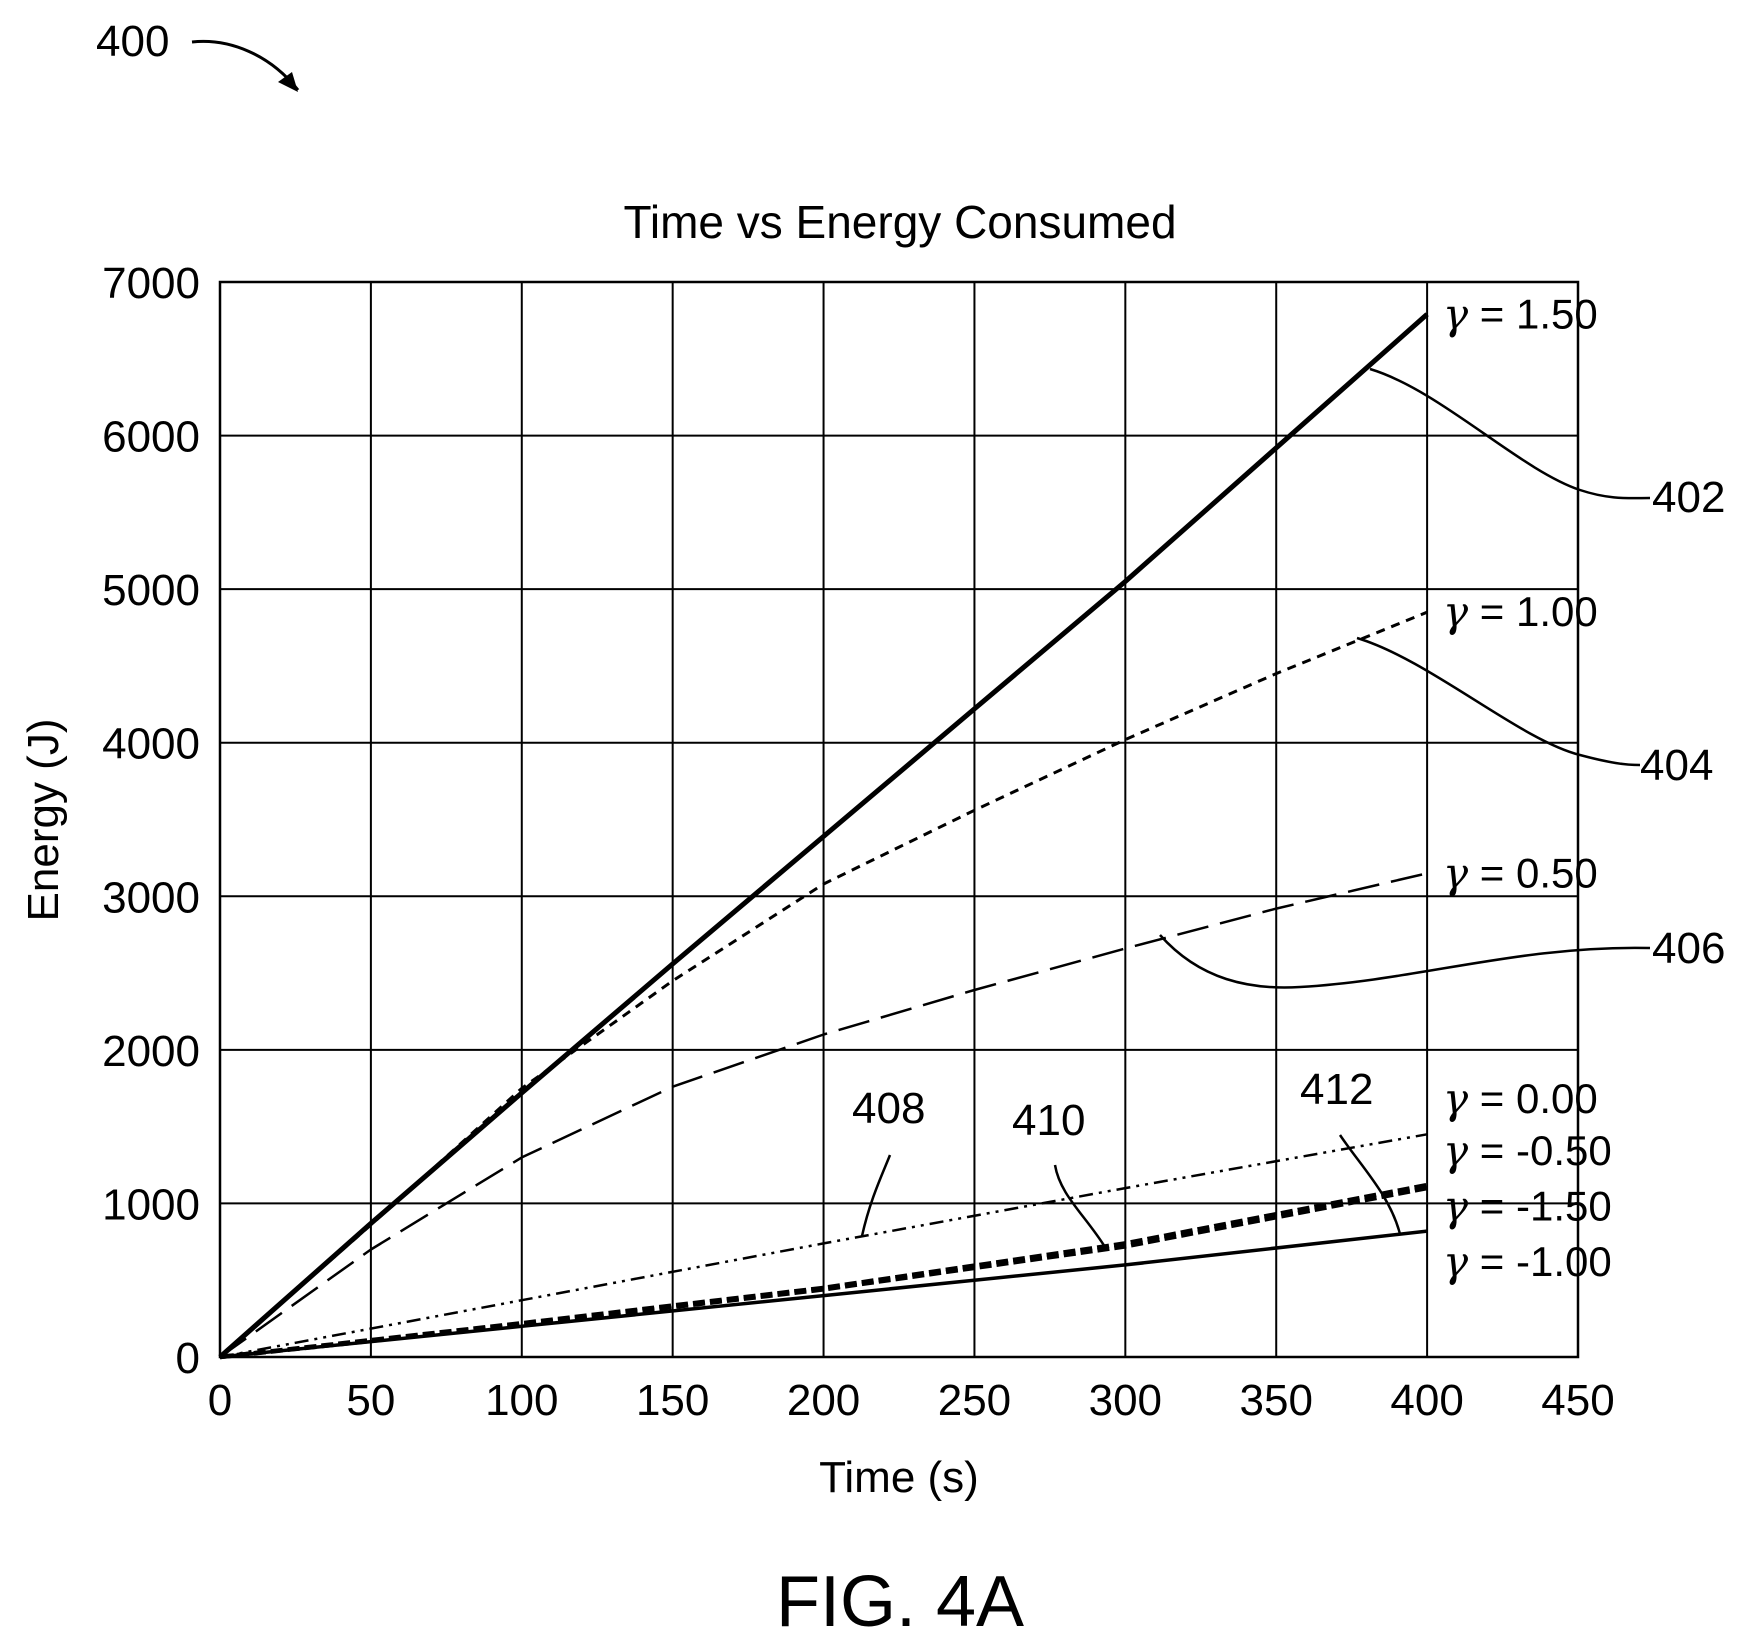  Describe the element at coordinates (1540, 1261) in the screenshot. I see `gamma-value: = -1.00` at that location.